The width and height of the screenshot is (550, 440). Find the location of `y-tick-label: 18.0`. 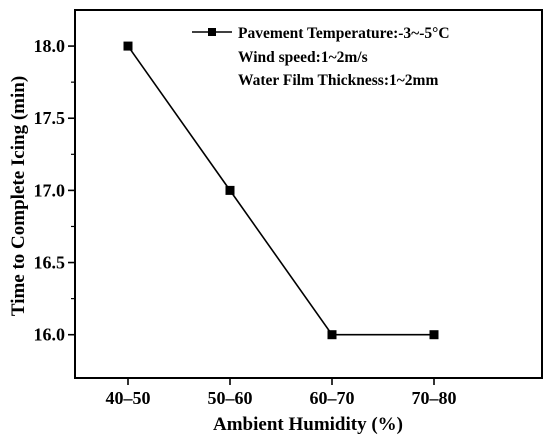

y-tick-label: 18.0 is located at coordinates (50, 46).